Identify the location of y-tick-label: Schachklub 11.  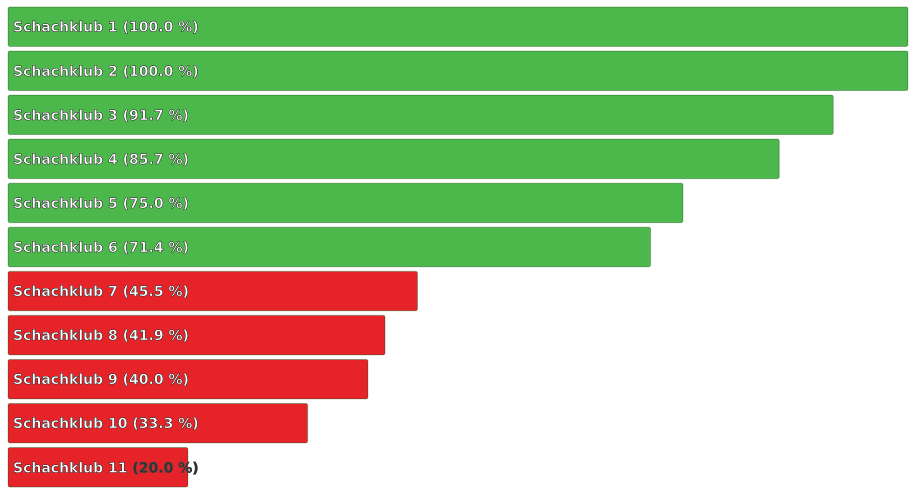
(70, 468).